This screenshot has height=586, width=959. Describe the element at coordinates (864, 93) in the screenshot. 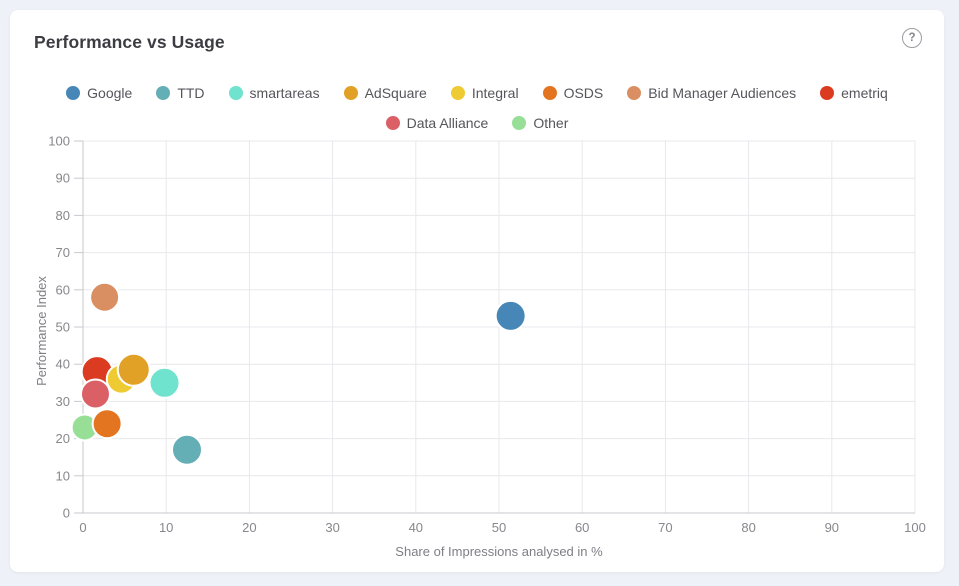

I see `legend-label-emetriq: emetriq` at that location.